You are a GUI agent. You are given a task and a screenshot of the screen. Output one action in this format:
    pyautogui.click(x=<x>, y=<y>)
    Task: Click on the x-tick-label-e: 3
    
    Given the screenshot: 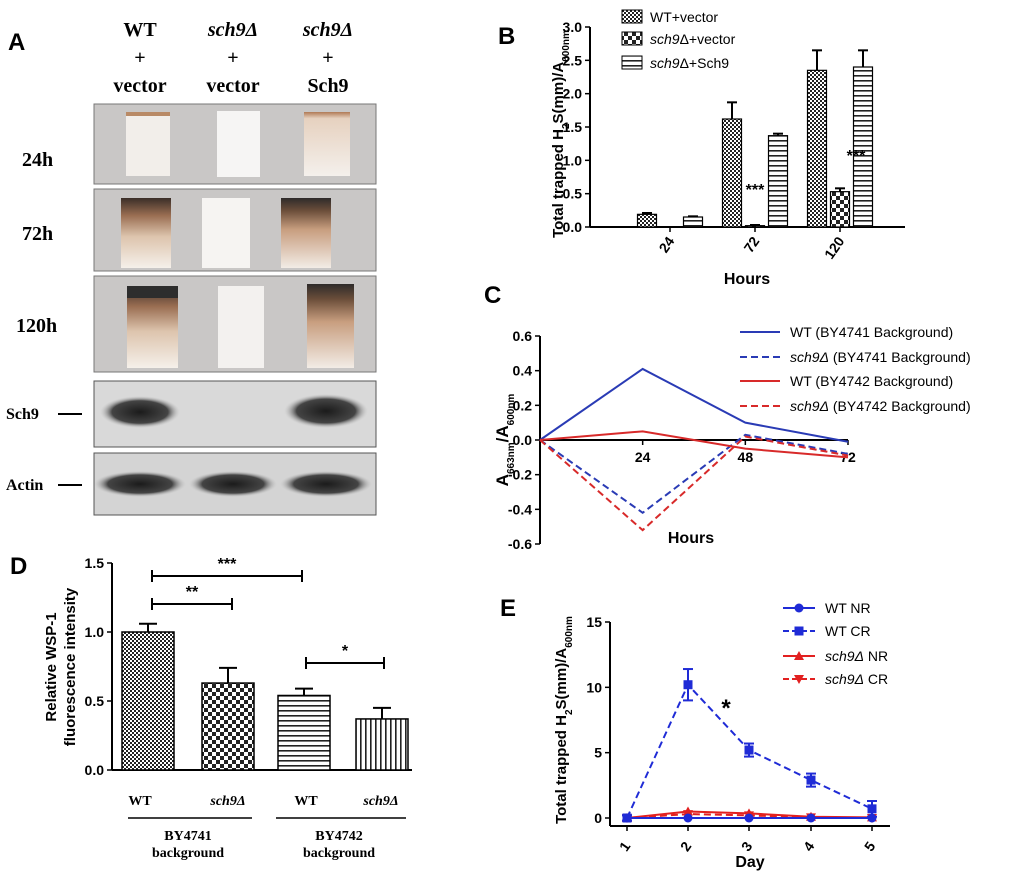 What is the action you would take?
    pyautogui.click(x=747, y=846)
    